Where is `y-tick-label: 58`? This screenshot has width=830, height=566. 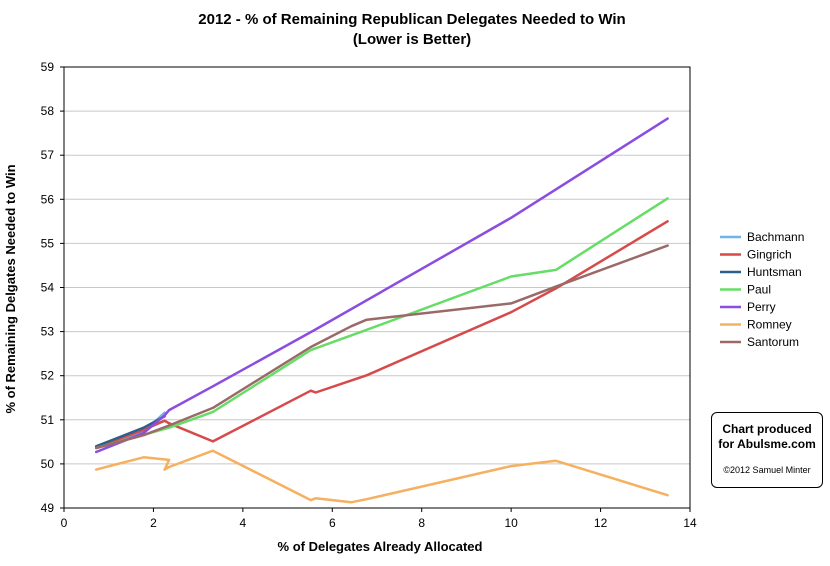 y-tick-label: 58 is located at coordinates (48, 111).